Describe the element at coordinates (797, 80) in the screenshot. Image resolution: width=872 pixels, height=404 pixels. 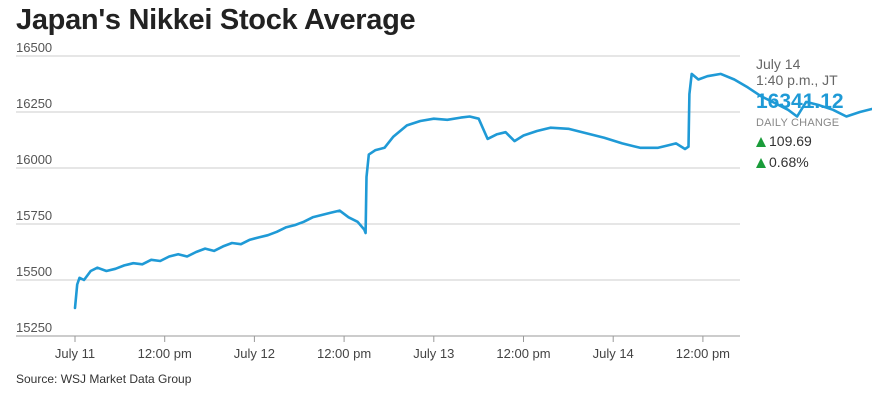
I see `quote-time: 1:40 p.m., JT` at that location.